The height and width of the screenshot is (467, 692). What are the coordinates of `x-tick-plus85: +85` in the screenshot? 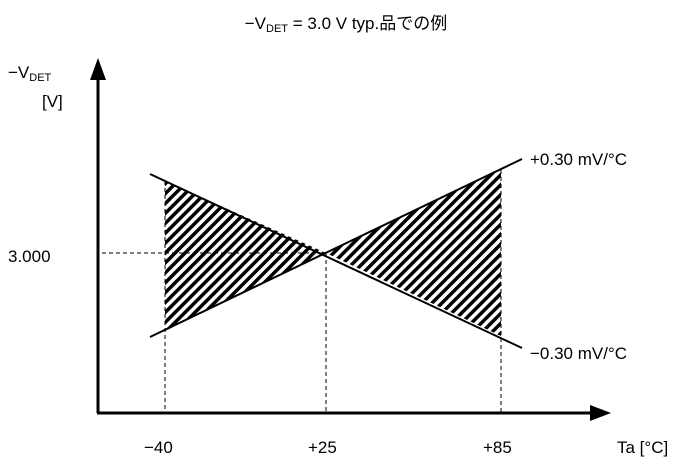 It's located at (497, 447).